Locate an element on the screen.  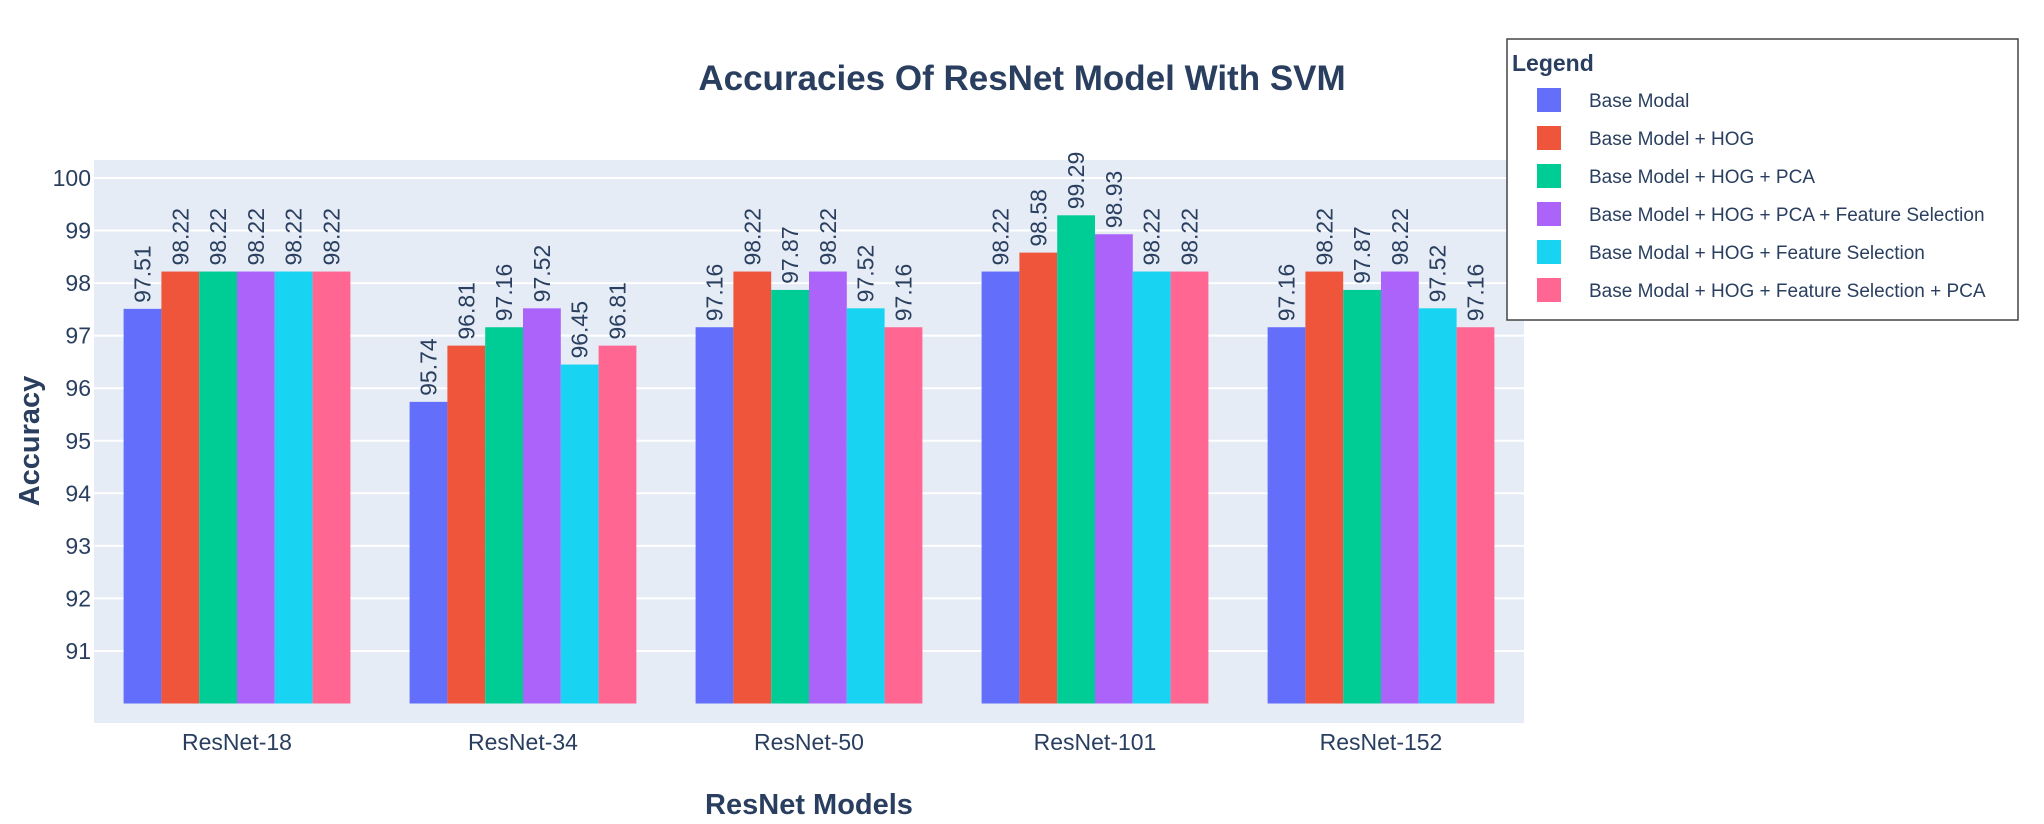
legend-label: Base Model + HOG + PCA is located at coordinates (1702, 177).